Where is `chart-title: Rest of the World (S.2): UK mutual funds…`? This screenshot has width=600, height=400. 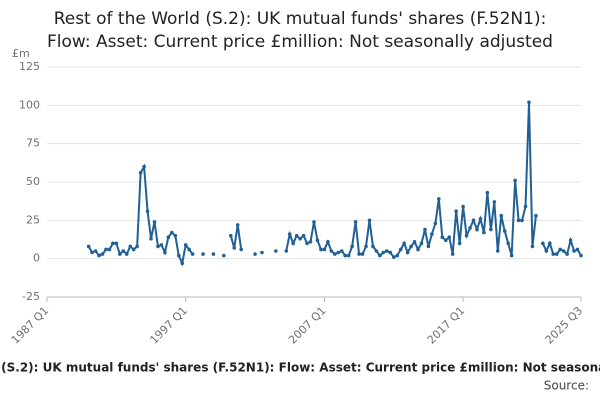 chart-title: Rest of the World (S.2): UK mutual funds… is located at coordinates (300, 19).